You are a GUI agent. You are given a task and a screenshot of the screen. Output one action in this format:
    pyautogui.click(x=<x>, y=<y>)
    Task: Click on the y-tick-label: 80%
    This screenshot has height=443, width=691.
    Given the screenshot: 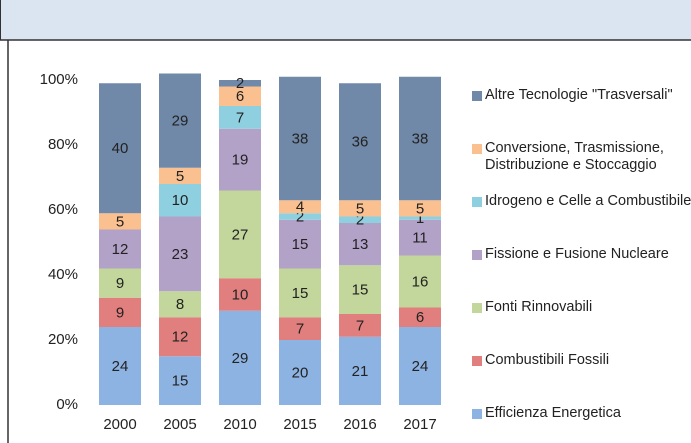 What is the action you would take?
    pyautogui.click(x=63, y=144)
    